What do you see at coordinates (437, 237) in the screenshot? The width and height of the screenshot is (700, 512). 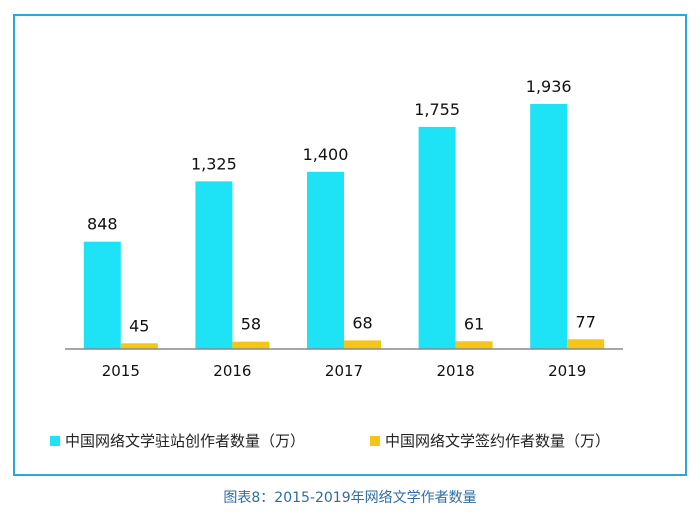 I see `bar-resident-2018` at bounding box center [437, 237].